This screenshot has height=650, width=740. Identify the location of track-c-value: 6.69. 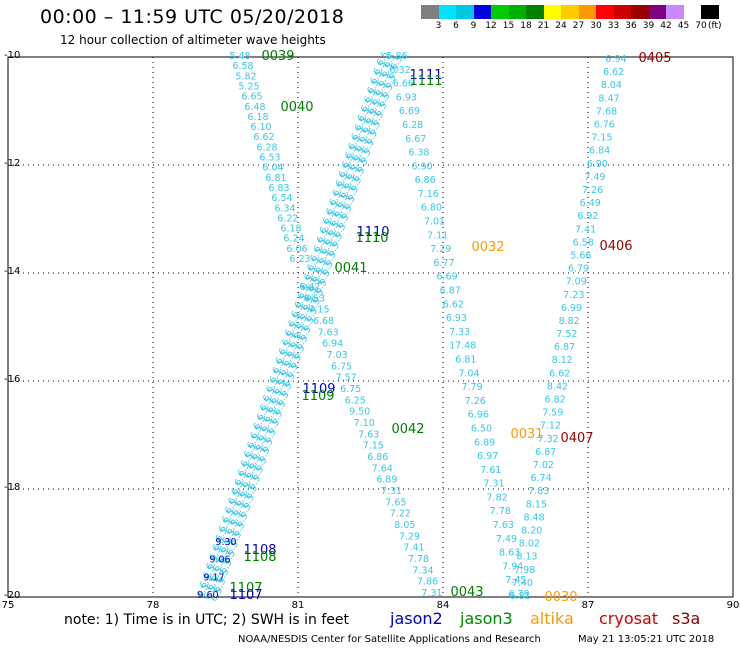
(446, 277).